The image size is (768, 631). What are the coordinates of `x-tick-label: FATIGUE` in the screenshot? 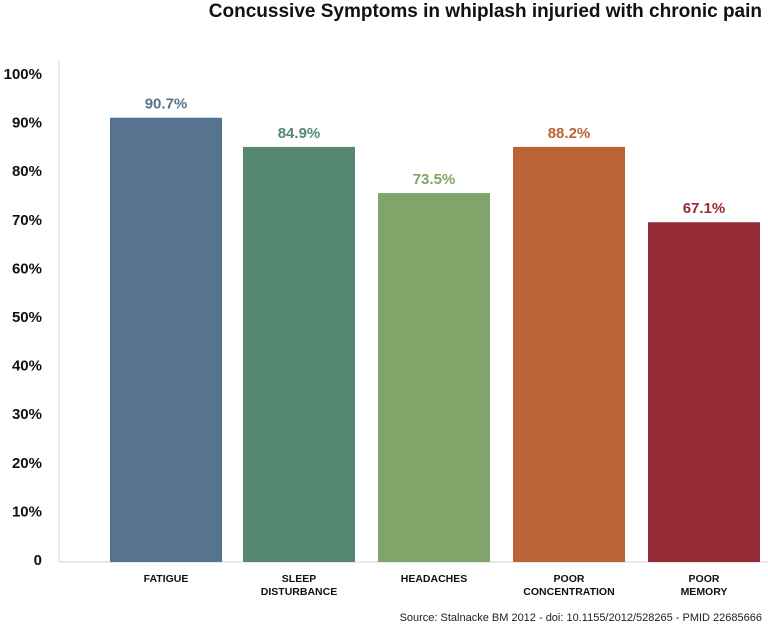 It's located at (166, 579).